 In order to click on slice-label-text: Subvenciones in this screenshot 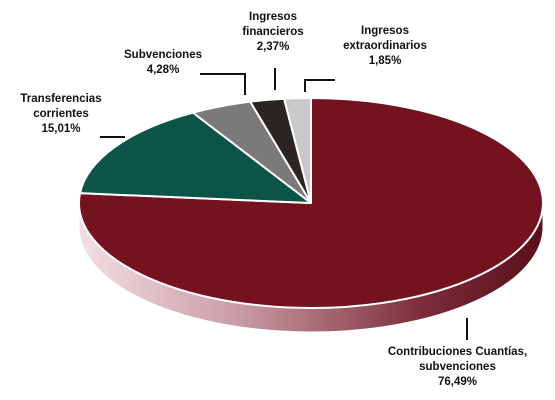, I will do `click(163, 55)`.